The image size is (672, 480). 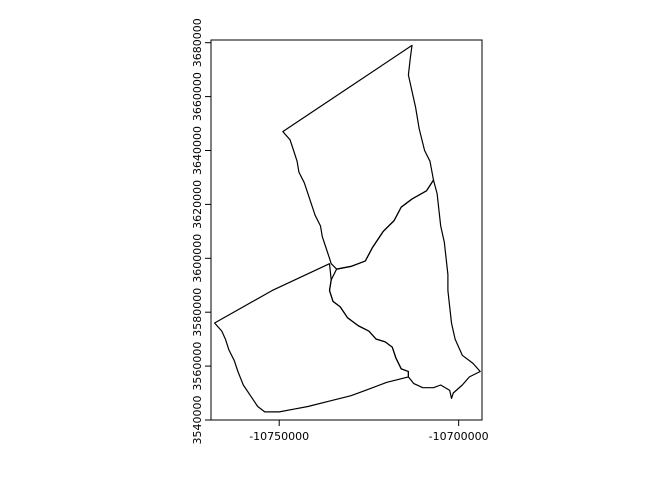 I want to click on y-tick-label: 3540000, so click(x=197, y=420).